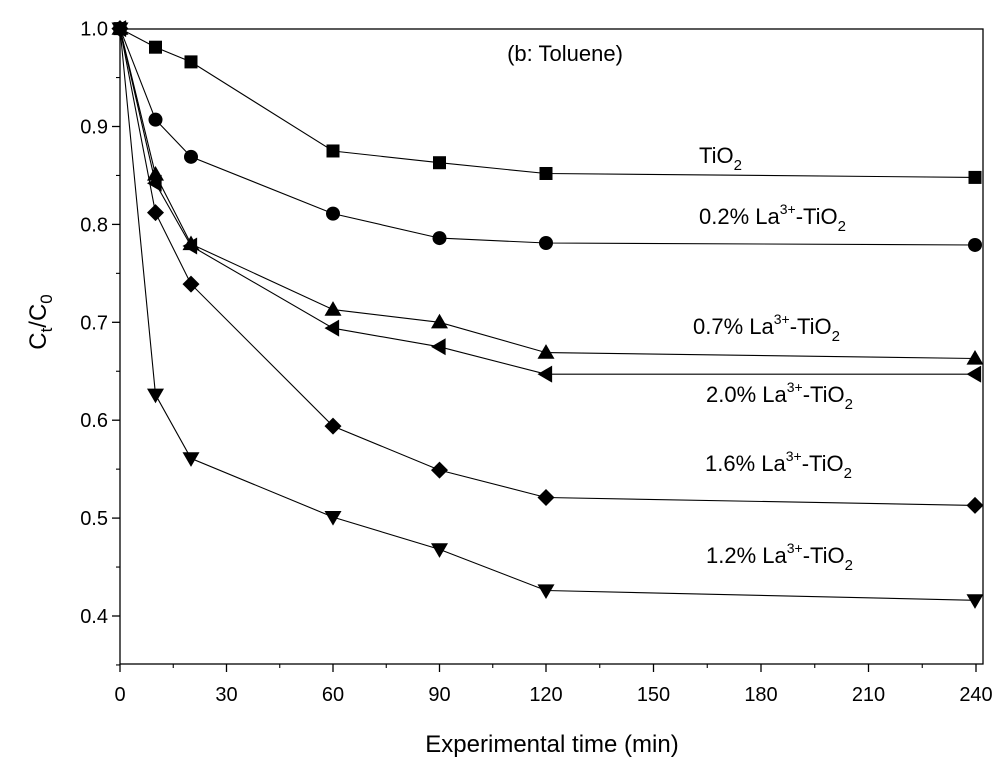 This screenshot has width=999, height=762. What do you see at coordinates (653, 695) in the screenshot?
I see `x-tick-label: 150` at bounding box center [653, 695].